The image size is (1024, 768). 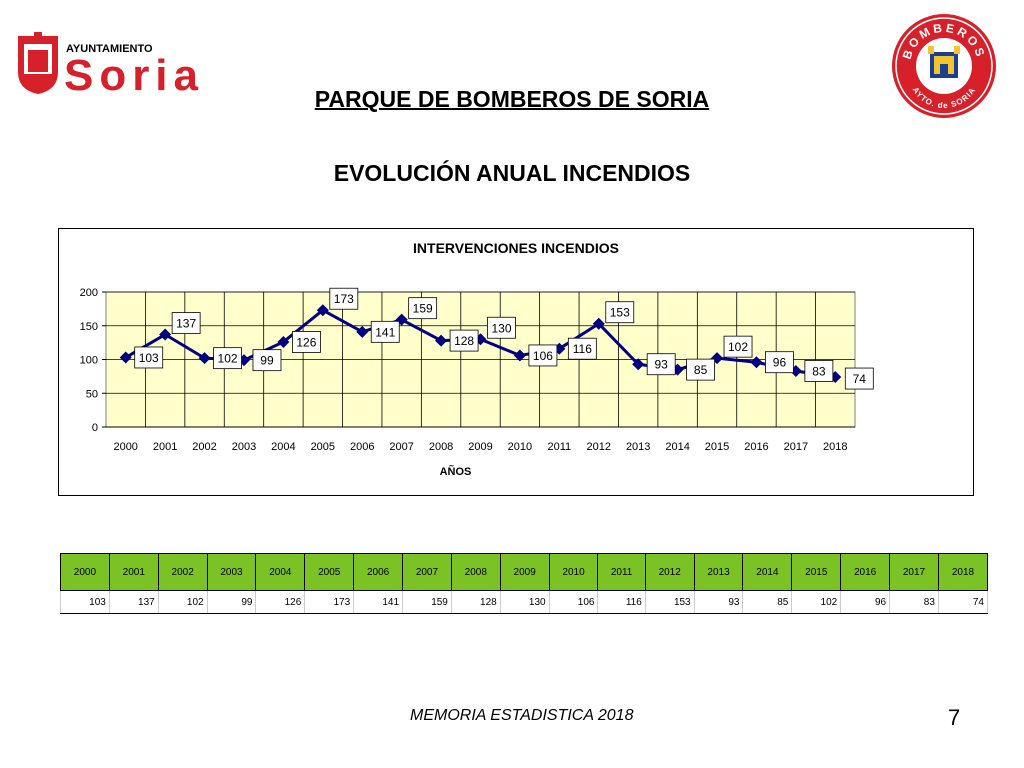 I want to click on table-year-header: 2005, so click(x=329, y=572).